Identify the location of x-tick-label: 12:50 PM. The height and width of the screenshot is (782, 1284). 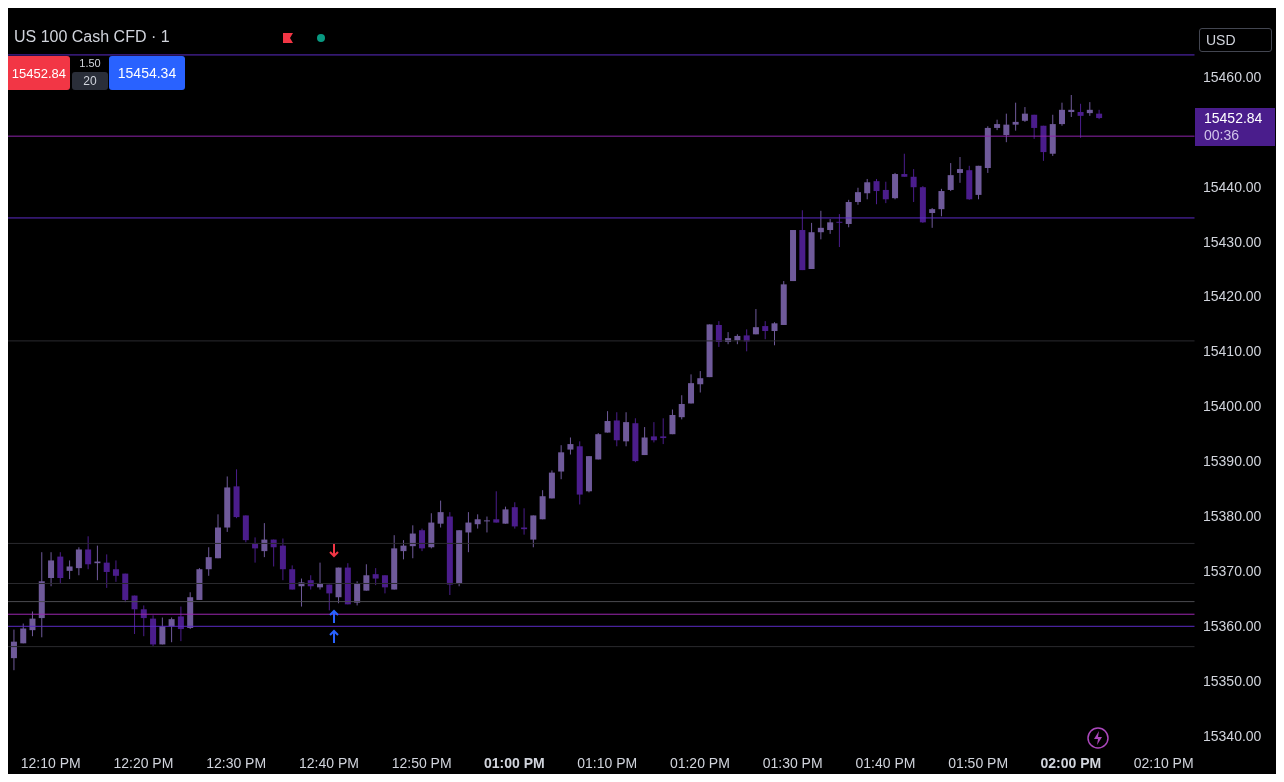
(421, 763).